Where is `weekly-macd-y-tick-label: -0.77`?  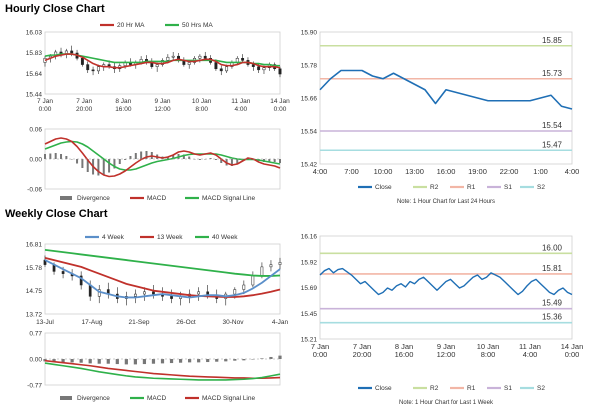 weekly-macd-y-tick-label: -0.77 is located at coordinates (34, 386).